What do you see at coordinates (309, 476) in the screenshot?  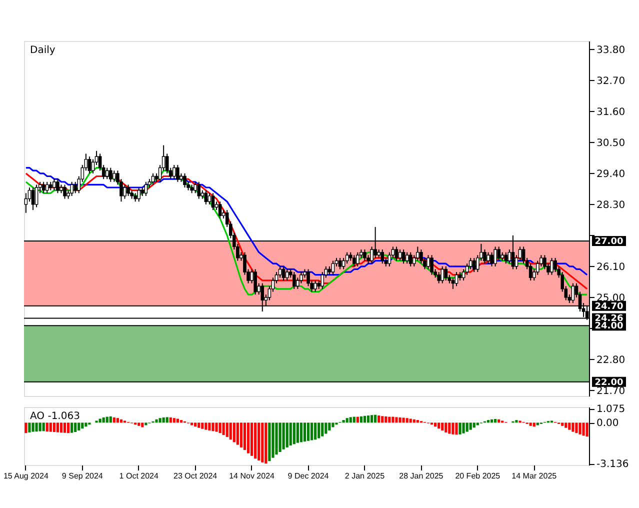 I see `x-tick-label: 9 Dec 2024` at bounding box center [309, 476].